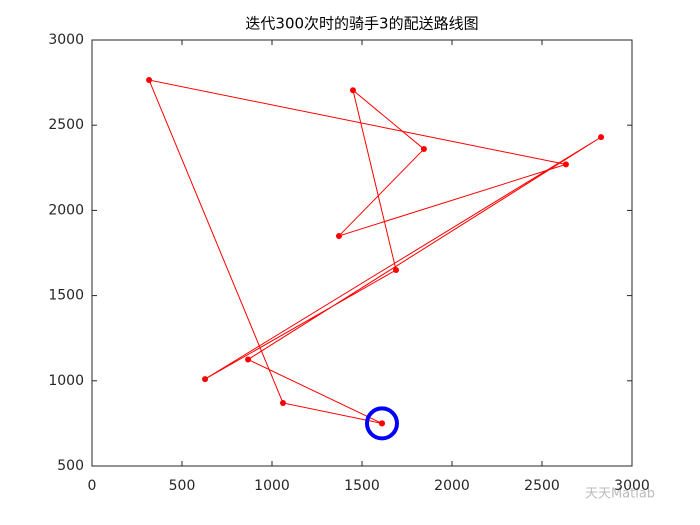  I want to click on y-tick-label: 2500, so click(66, 125).